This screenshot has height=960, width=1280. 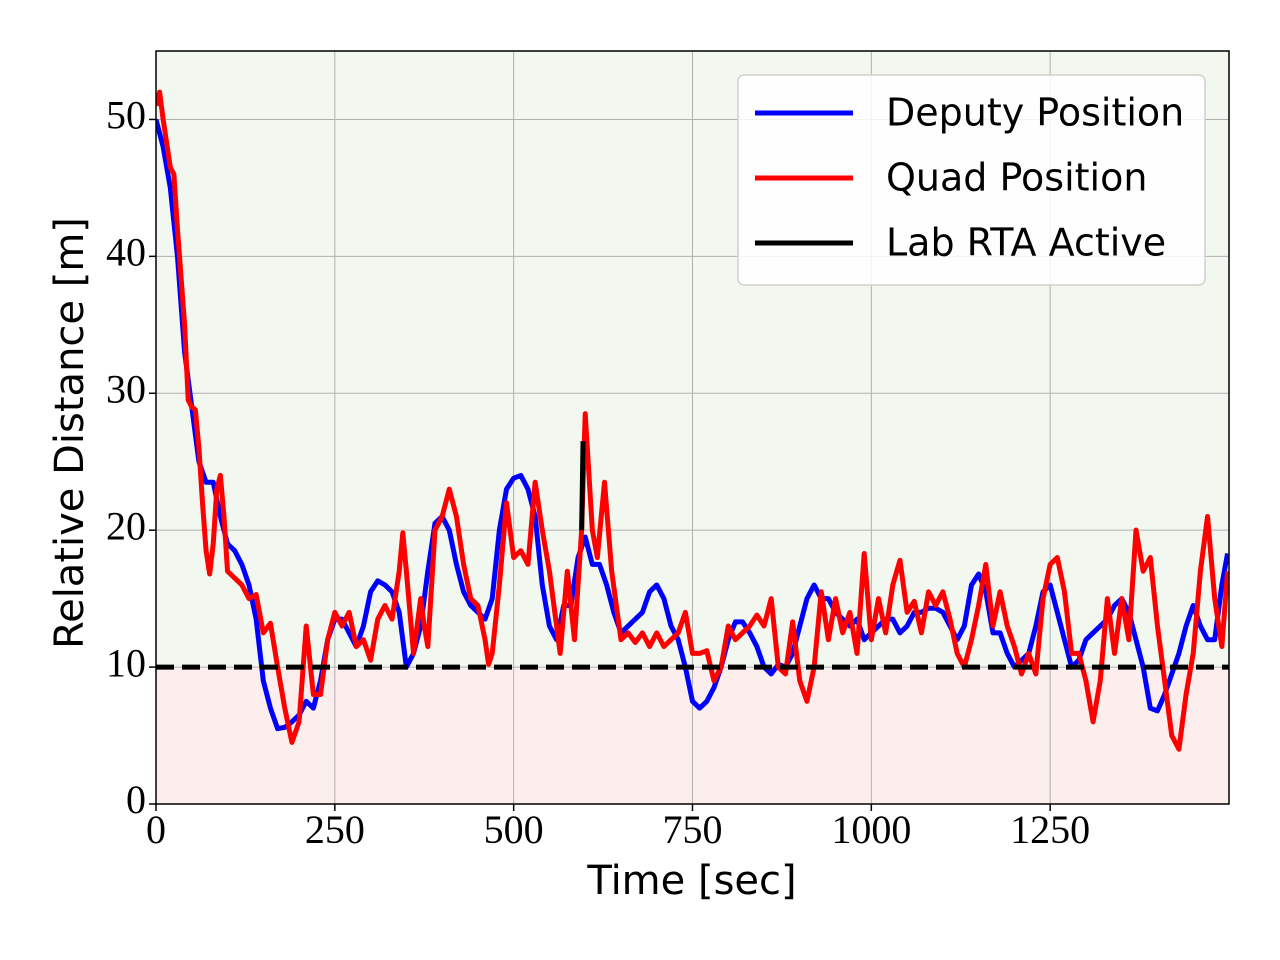 I want to click on x-tick-label: 1250, so click(x=1050, y=829).